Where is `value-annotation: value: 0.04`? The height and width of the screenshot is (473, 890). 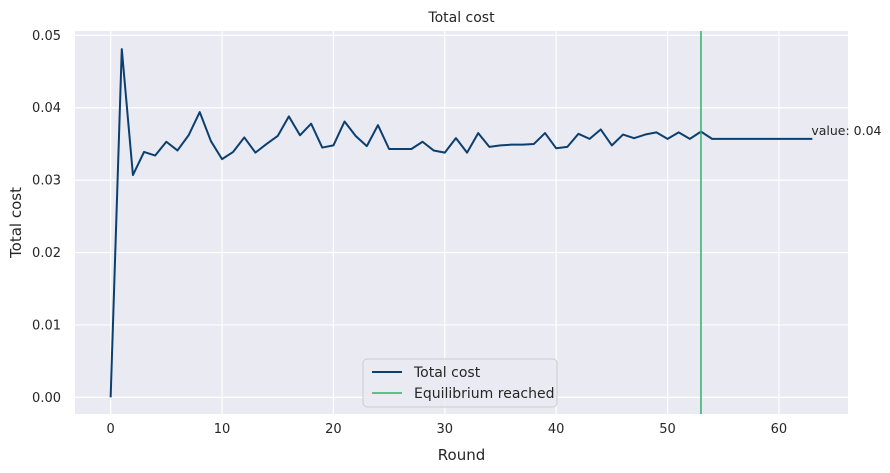
value-annotation: value: 0.04 is located at coordinates (846, 130).